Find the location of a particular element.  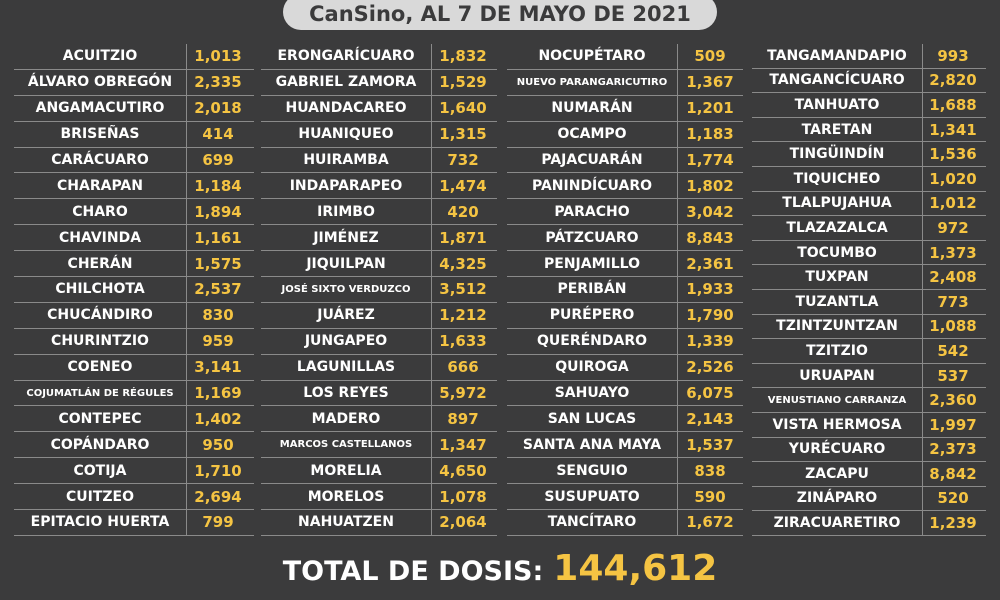

dose-count: 1,997 is located at coordinates (953, 424).